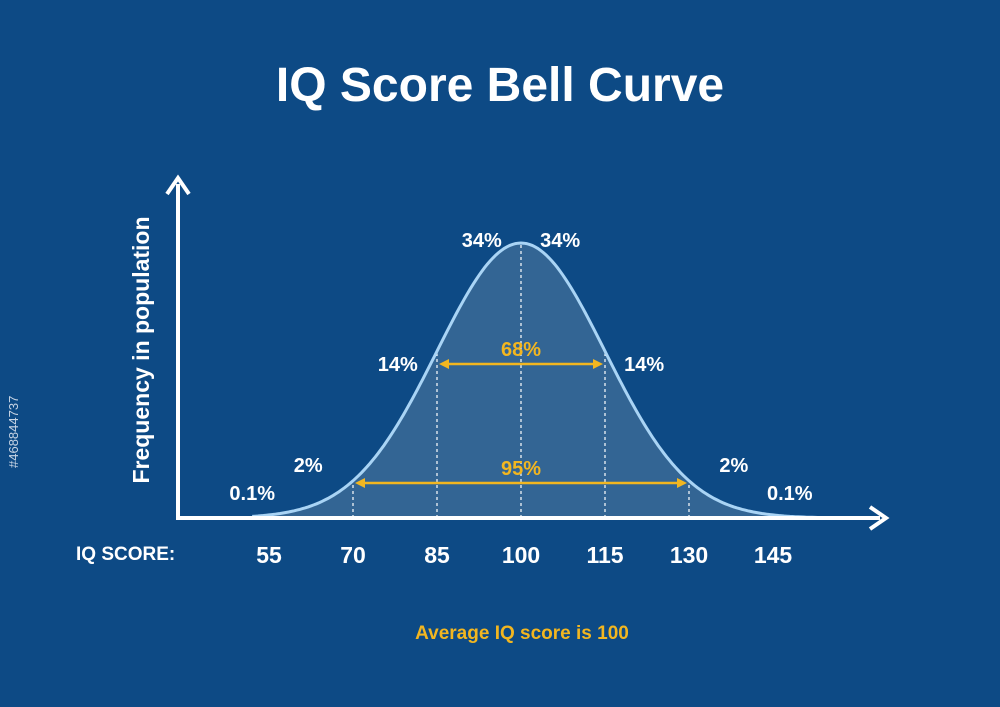  I want to click on x-tick-label: 115, so click(604, 555).